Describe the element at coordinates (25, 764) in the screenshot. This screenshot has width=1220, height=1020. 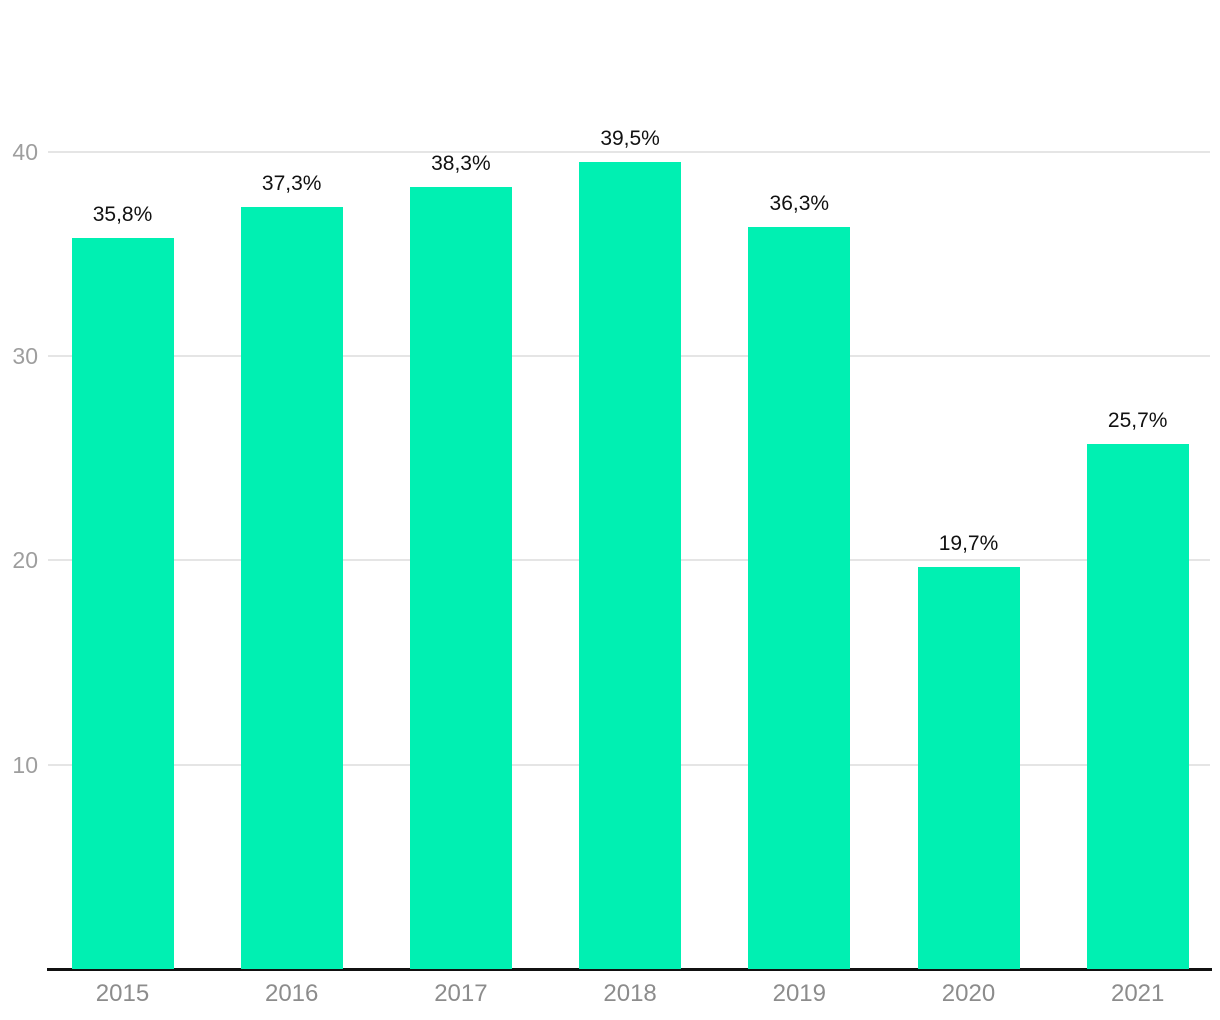
I see `y-tick-label-10: 10` at that location.